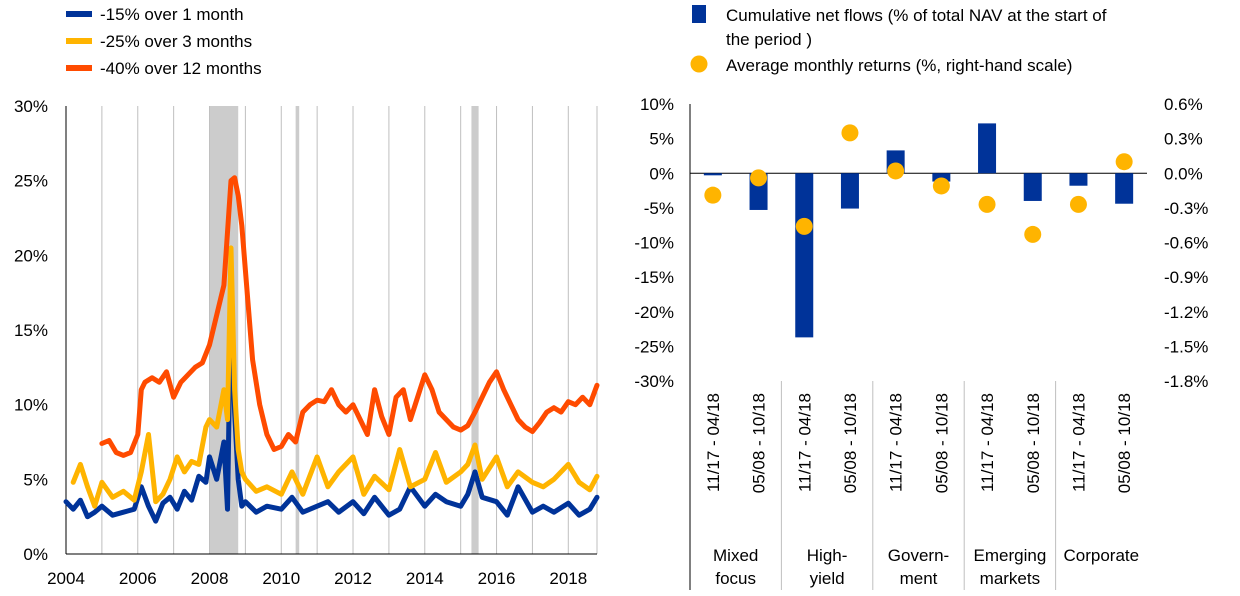 This screenshot has width=1240, height=596. Describe the element at coordinates (353, 578) in the screenshot. I see `x-tick-label: 2012` at that location.